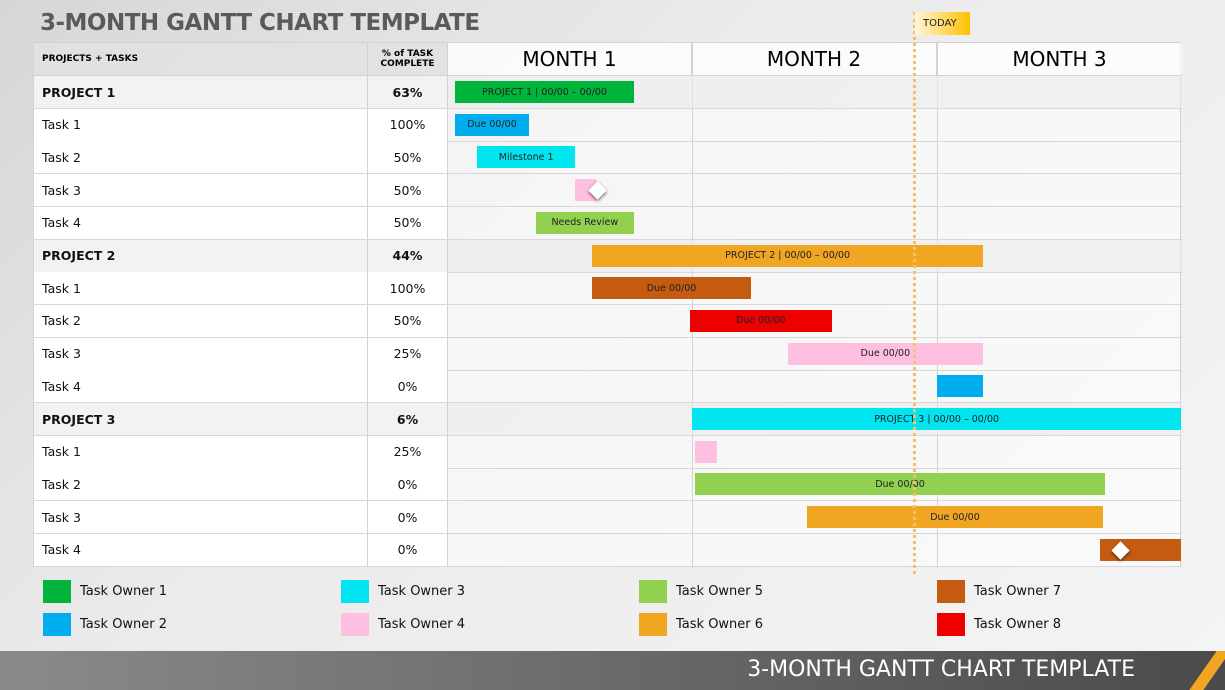  Describe the element at coordinates (608, 485) in the screenshot. I see `task-row: Task 2 0%` at that location.